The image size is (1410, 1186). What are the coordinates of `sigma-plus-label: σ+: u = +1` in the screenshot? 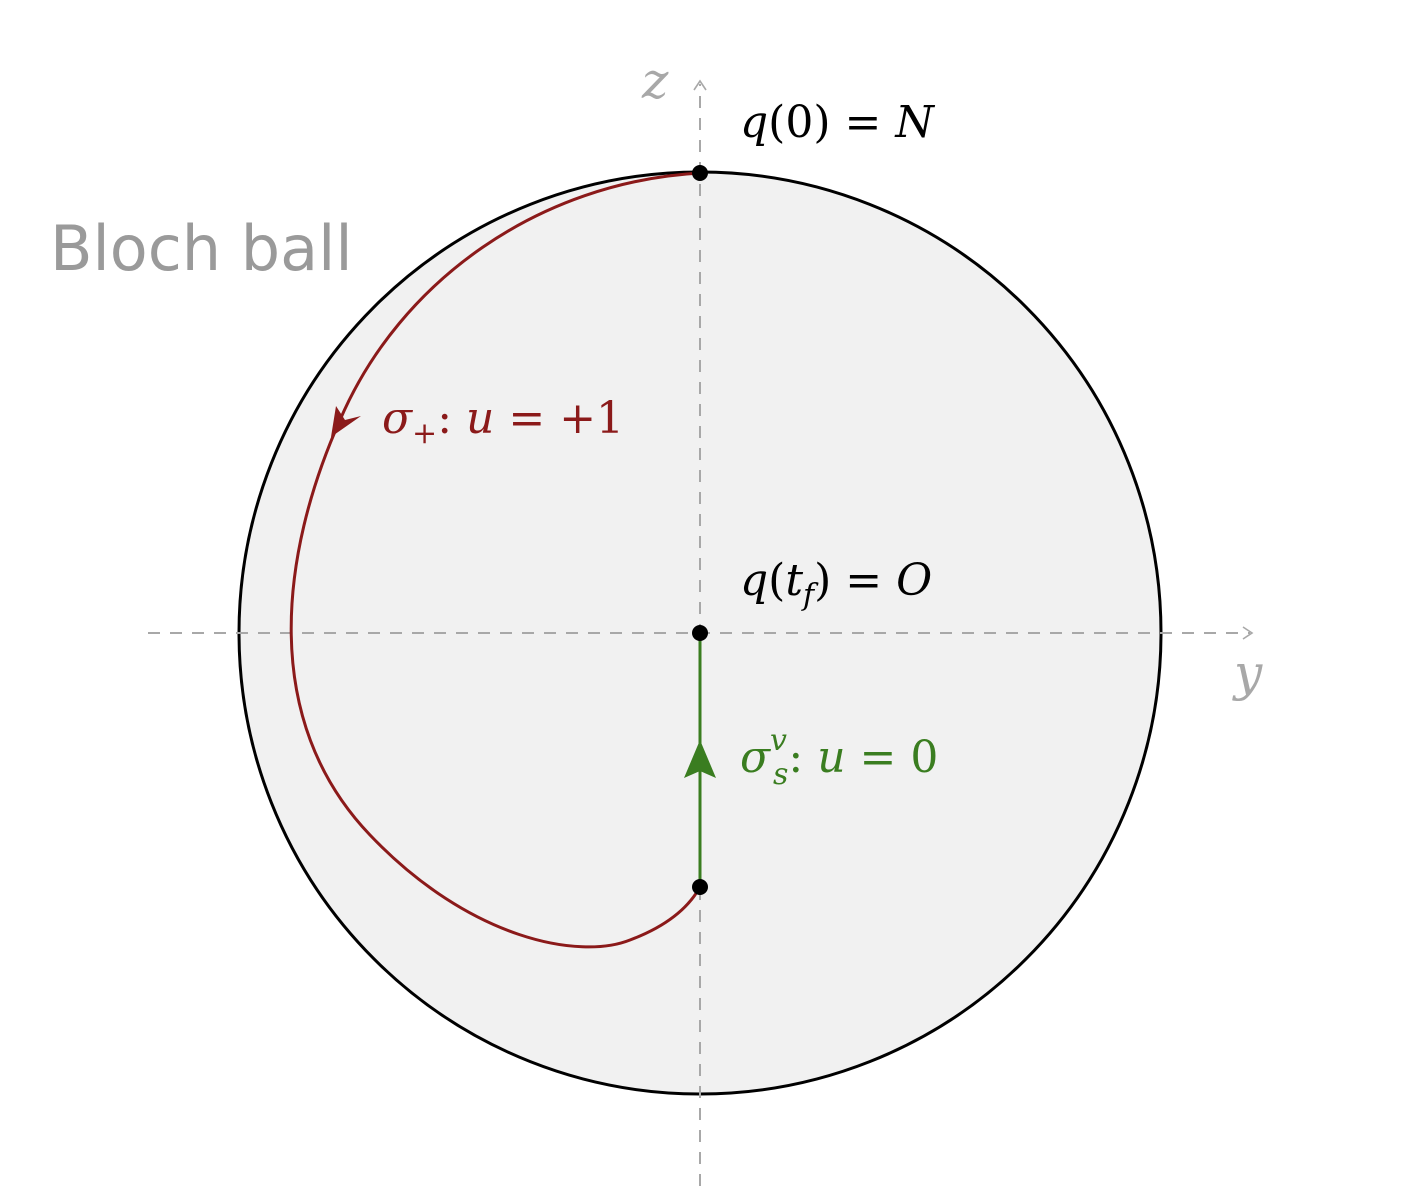 It's located at (503, 422).